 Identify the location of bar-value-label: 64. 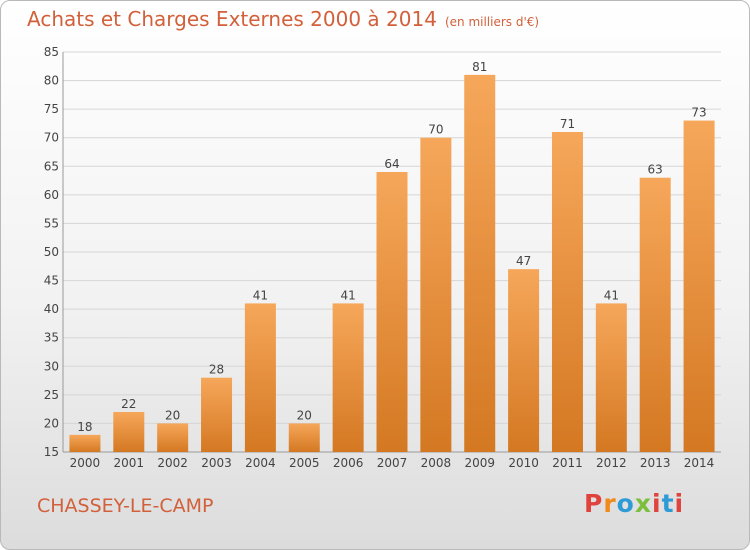
(391, 164).